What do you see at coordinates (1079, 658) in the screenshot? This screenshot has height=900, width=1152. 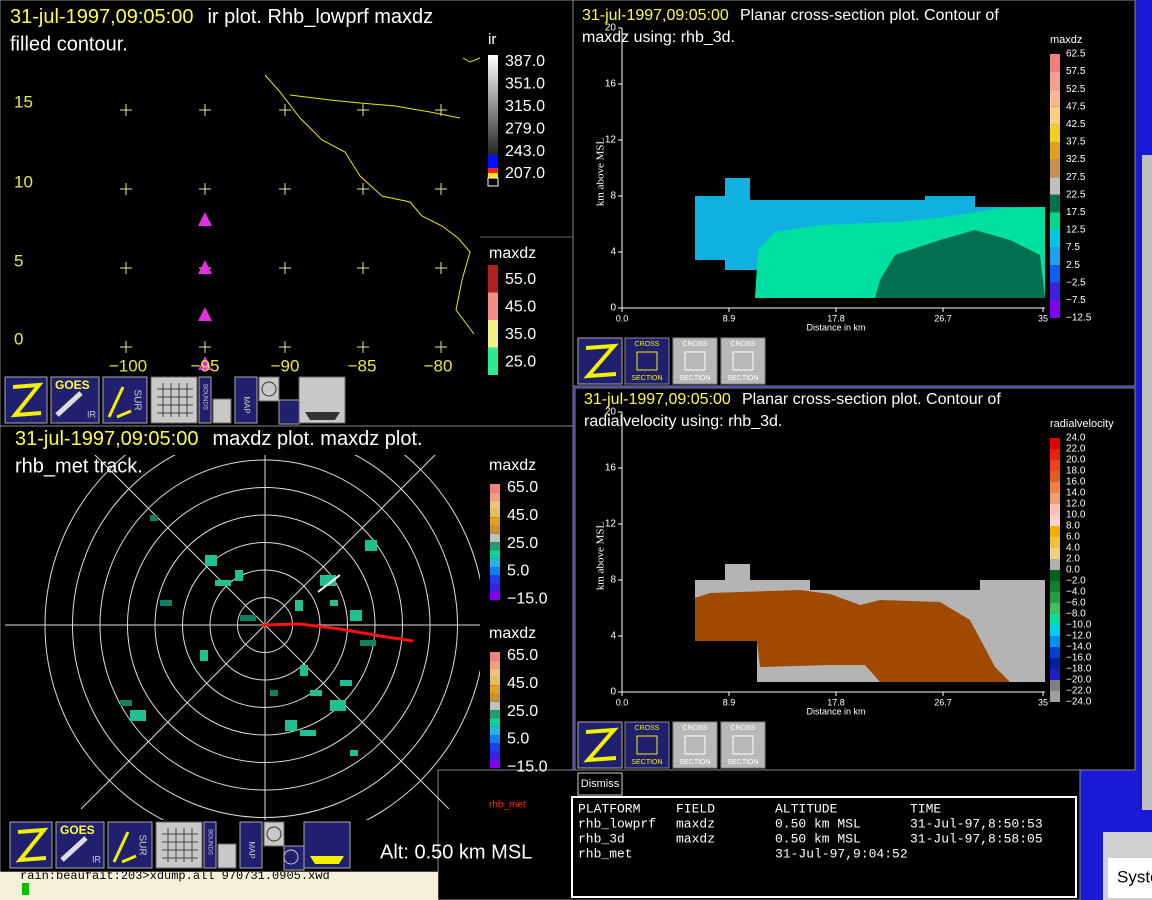 I see `legend-label: −16.0` at bounding box center [1079, 658].